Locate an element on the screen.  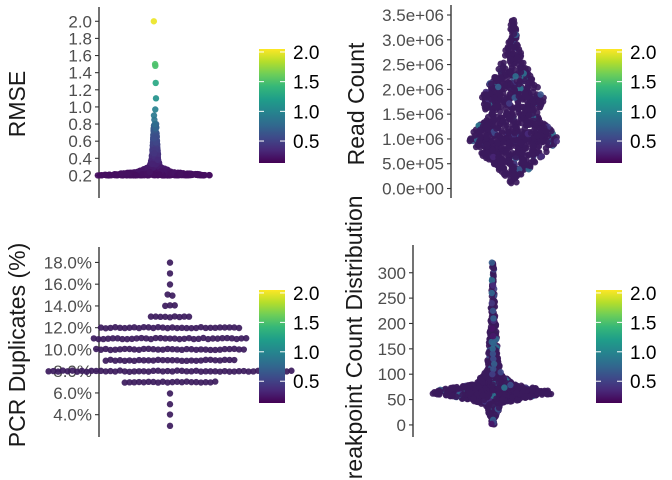
colorbar-label: 1.0 is located at coordinates (643, 112).